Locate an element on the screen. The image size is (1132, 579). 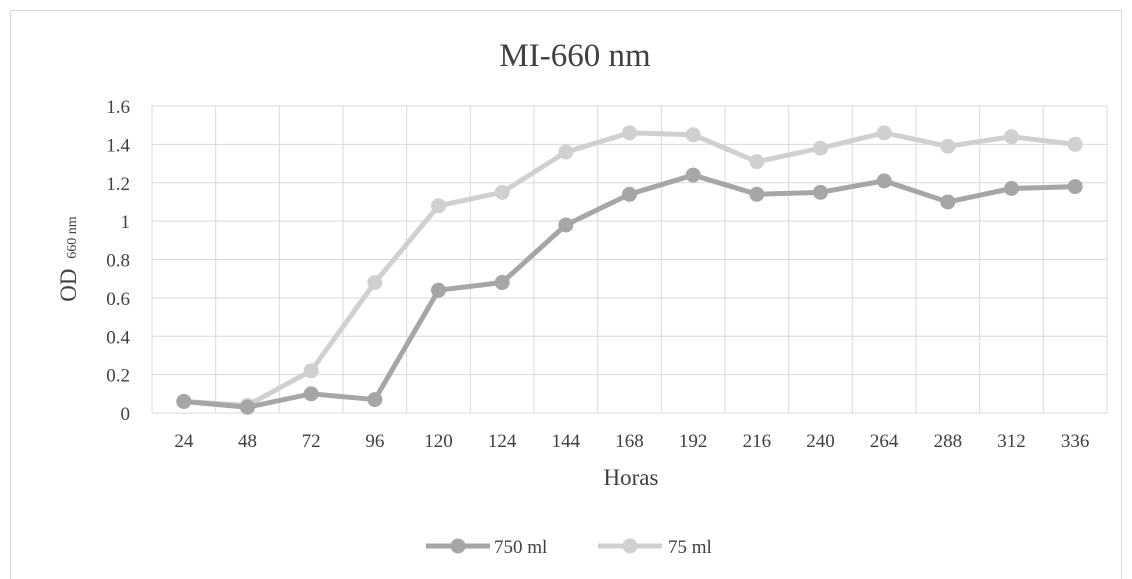
y-tick-label: 0.8 is located at coordinates (118, 261).